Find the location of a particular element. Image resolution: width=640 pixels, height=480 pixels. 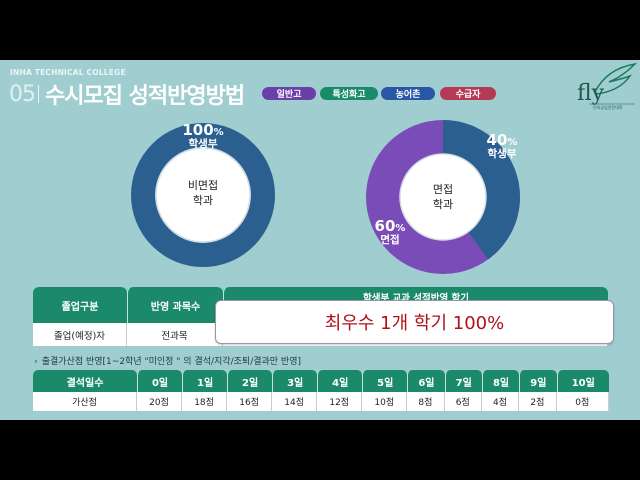

badge-welfare: 수급자 is located at coordinates (468, 93).